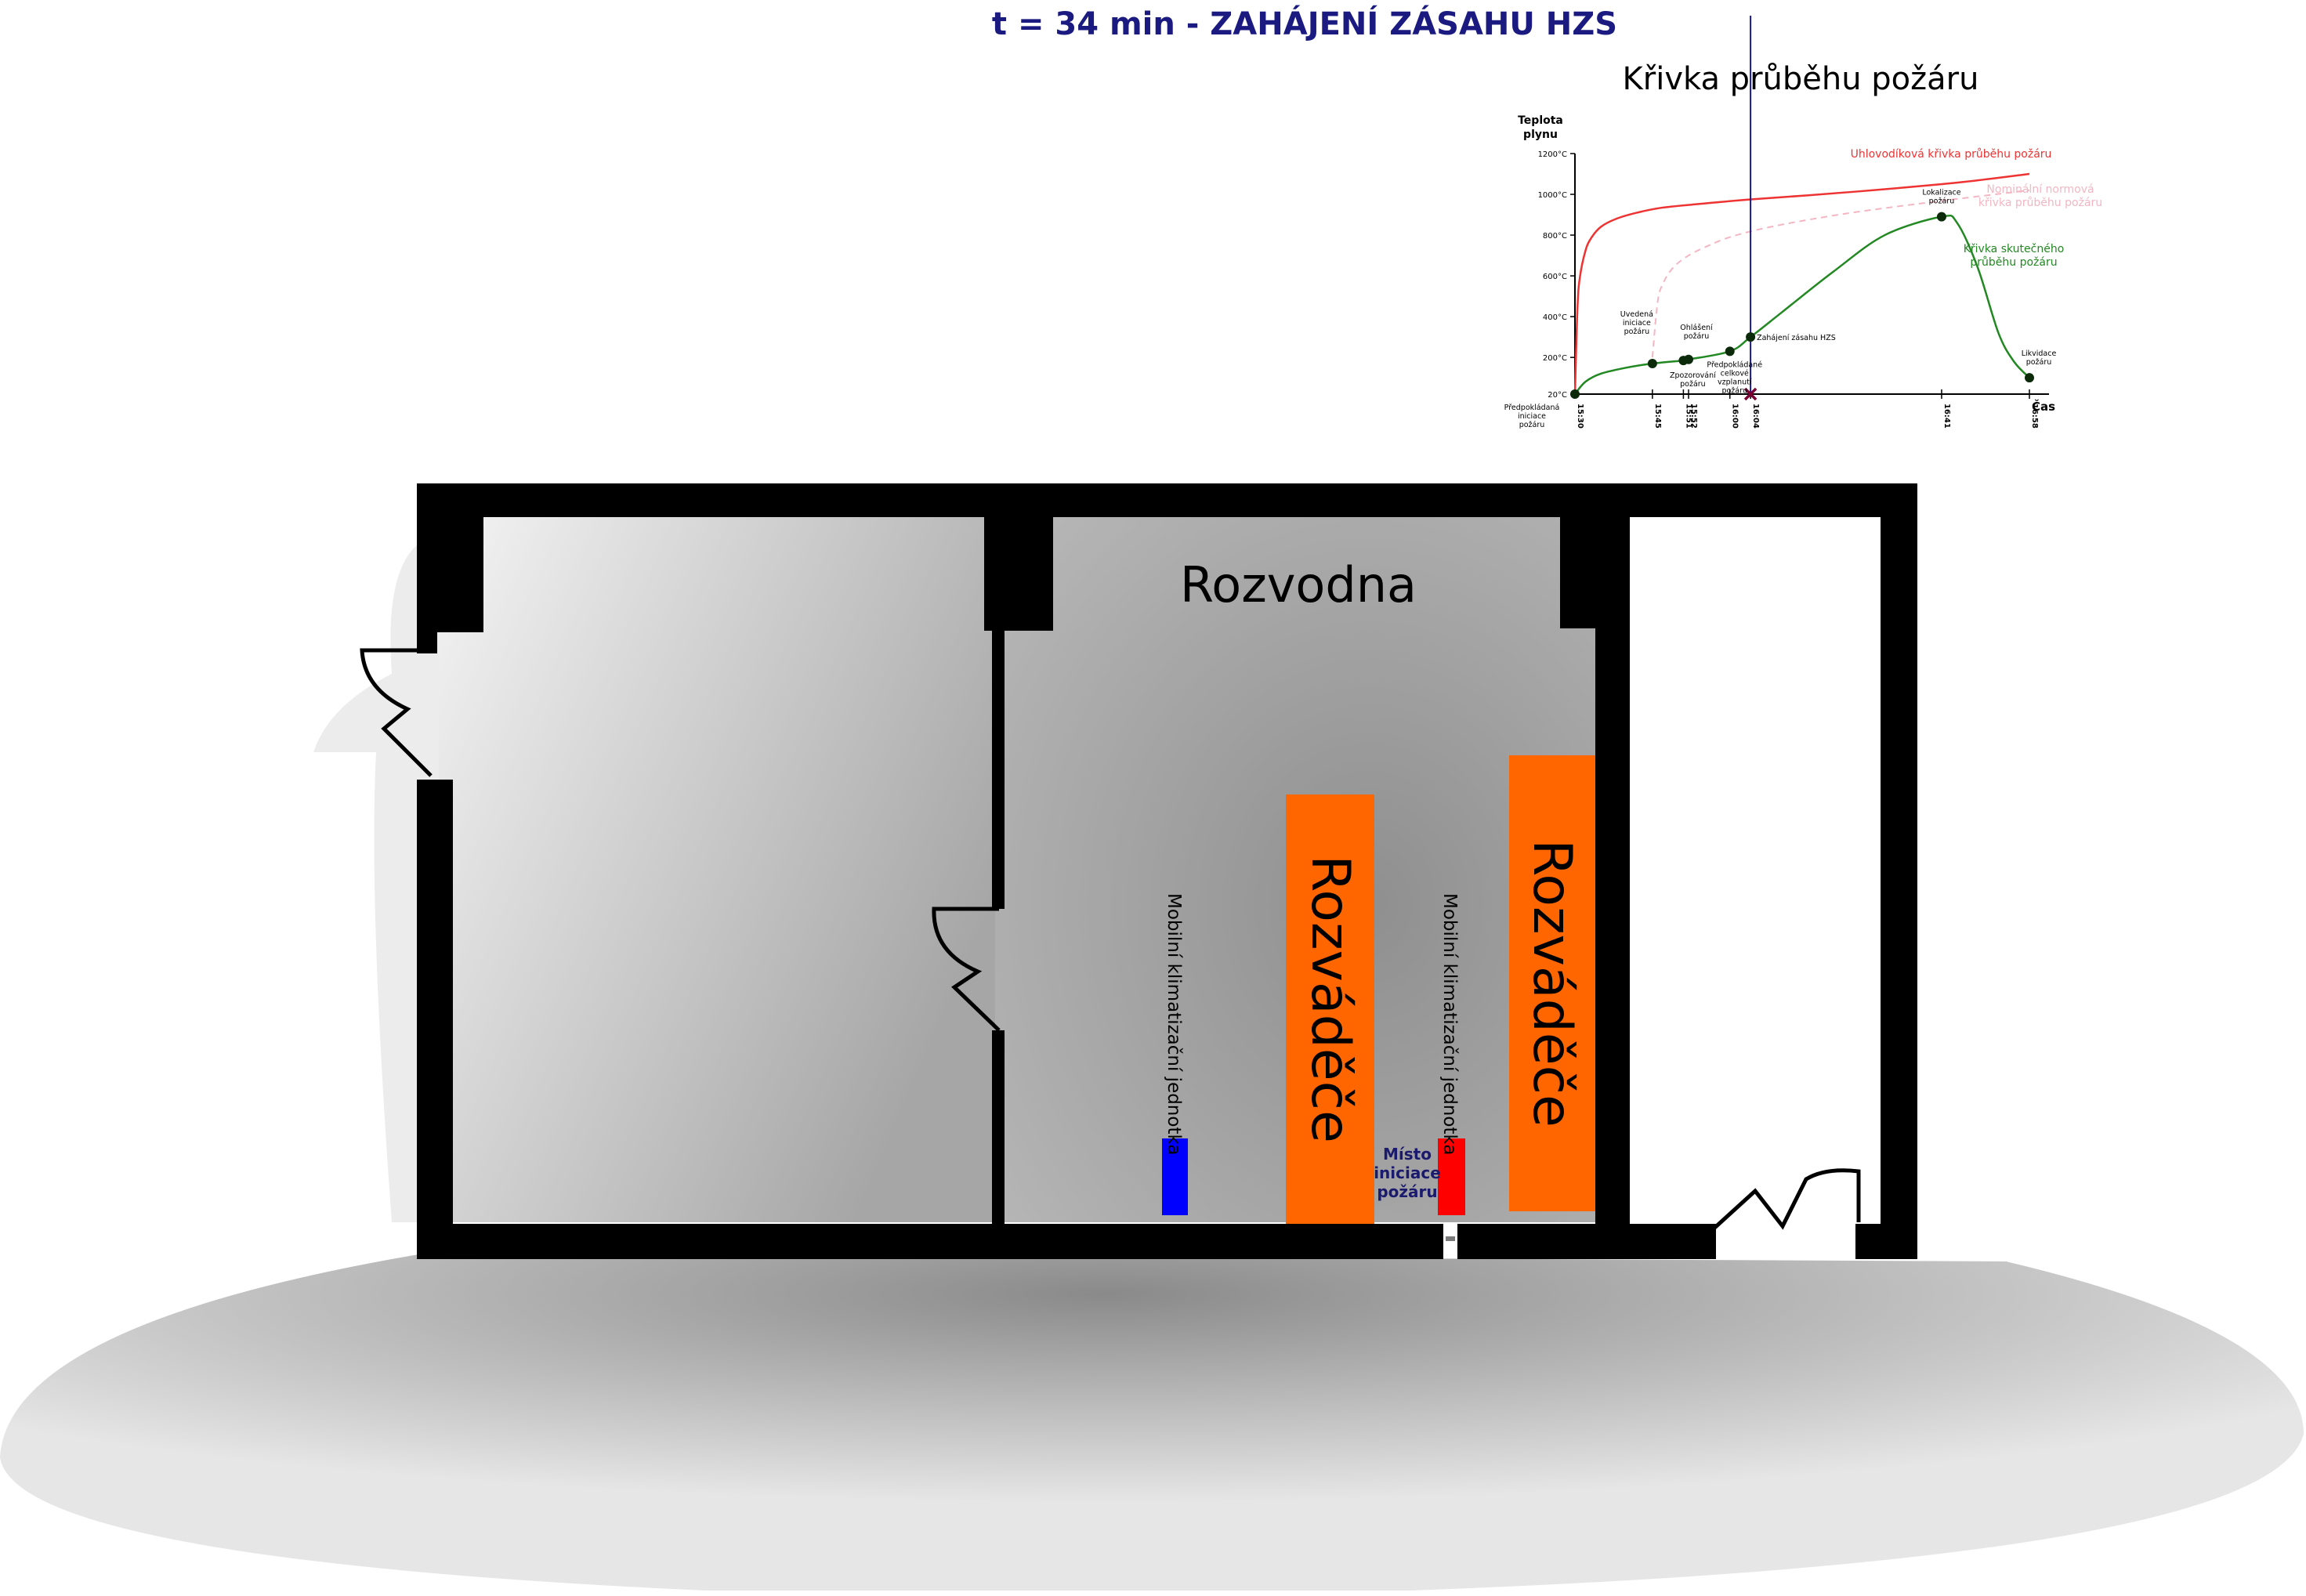 The width and height of the screenshot is (2306, 1596). What do you see at coordinates (1785, 1200) in the screenshot?
I see `door-right-bottom` at bounding box center [1785, 1200].